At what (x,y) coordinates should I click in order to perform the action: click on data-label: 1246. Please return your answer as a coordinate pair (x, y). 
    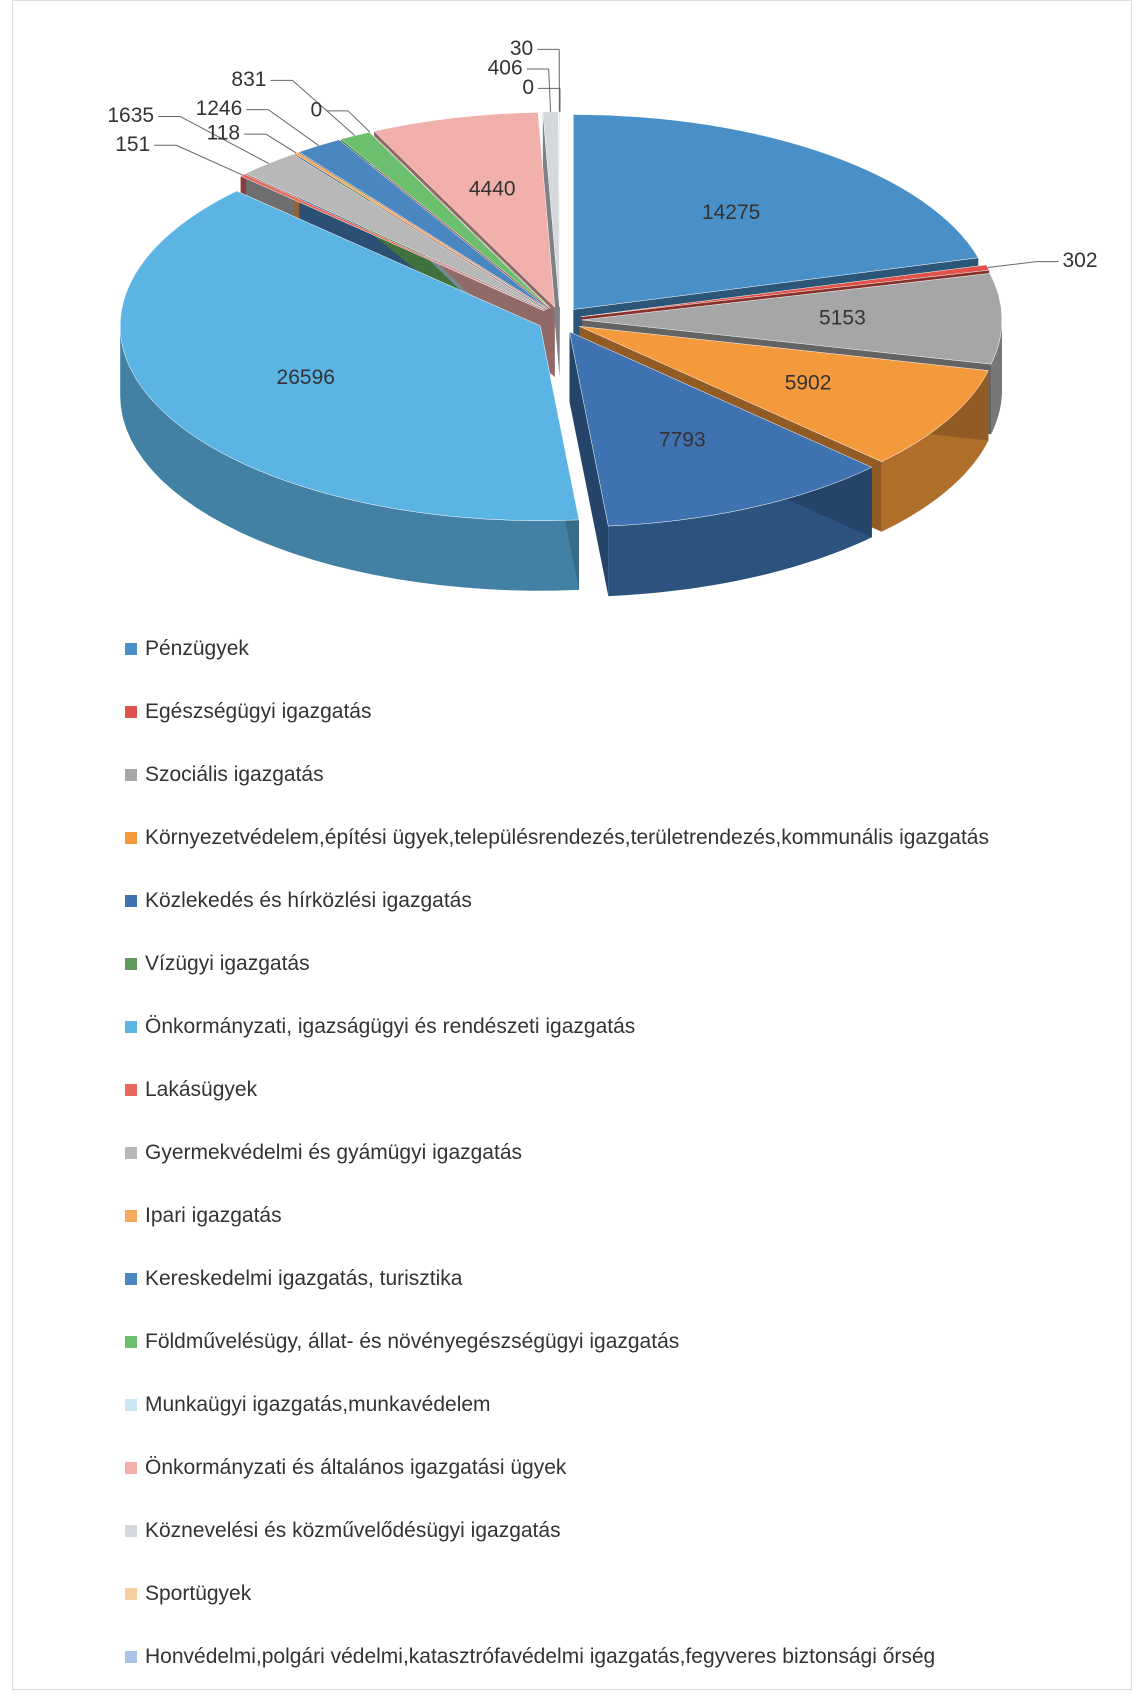
    Looking at the image, I should click on (219, 108).